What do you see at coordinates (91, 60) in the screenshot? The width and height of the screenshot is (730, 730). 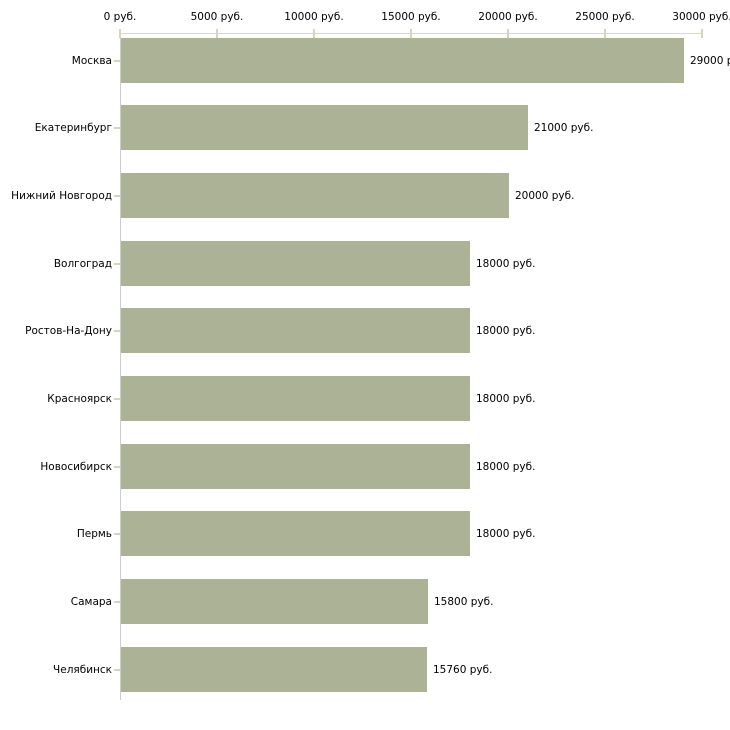 I see `category-label: Москва` at bounding box center [91, 60].